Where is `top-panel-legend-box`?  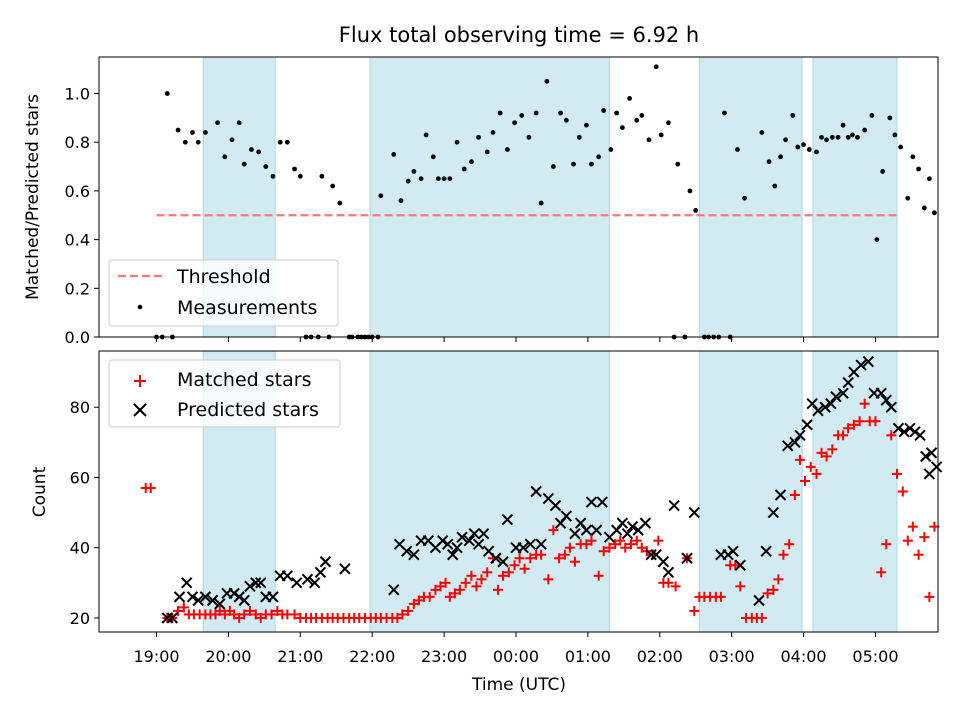 top-panel-legend-box is located at coordinates (223, 293).